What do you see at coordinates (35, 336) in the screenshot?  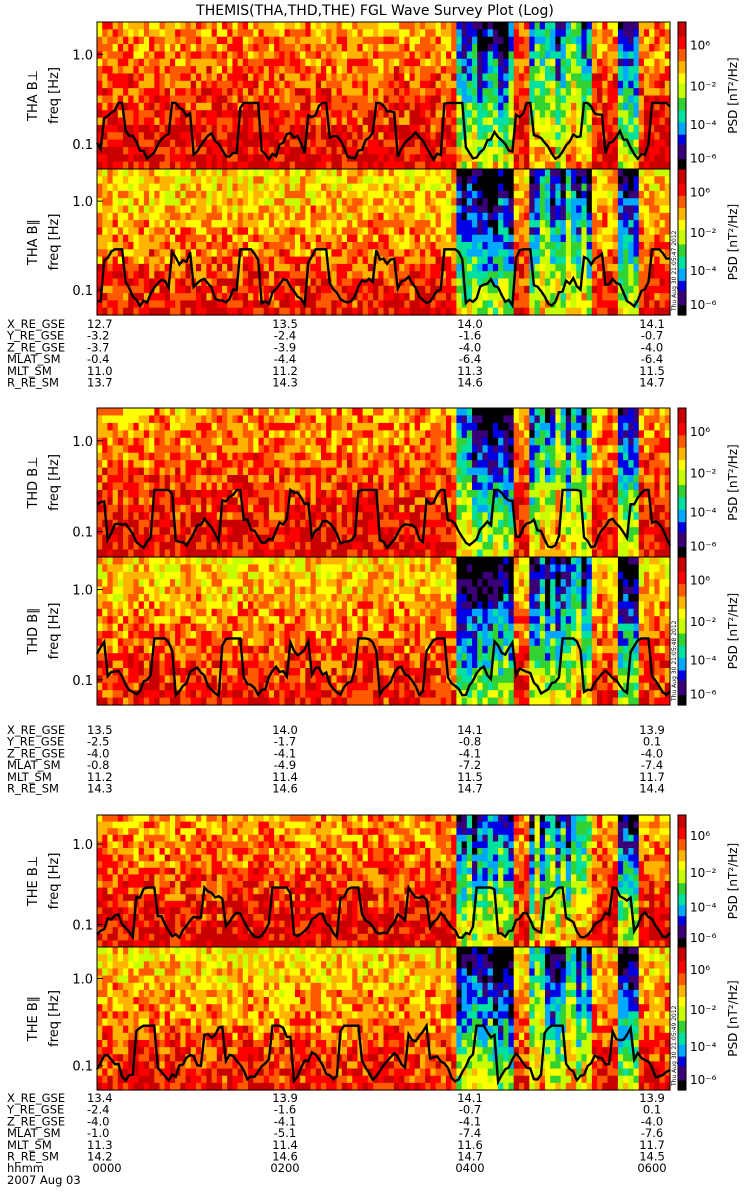 I see `ephemeris-label: Y_RE_GSE` at bounding box center [35, 336].